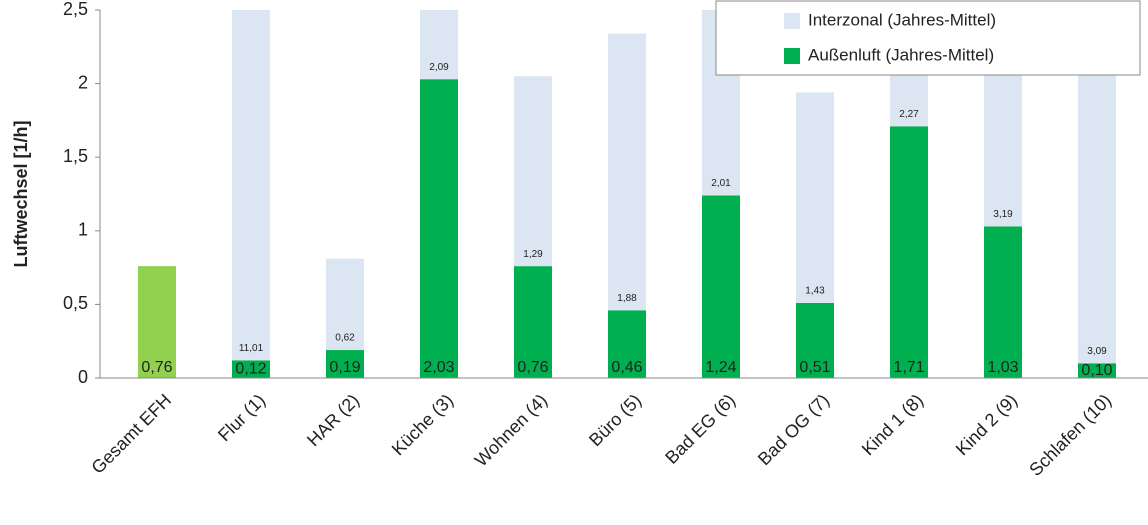 The width and height of the screenshot is (1148, 525). I want to click on data-label: 1,24, so click(720, 367).